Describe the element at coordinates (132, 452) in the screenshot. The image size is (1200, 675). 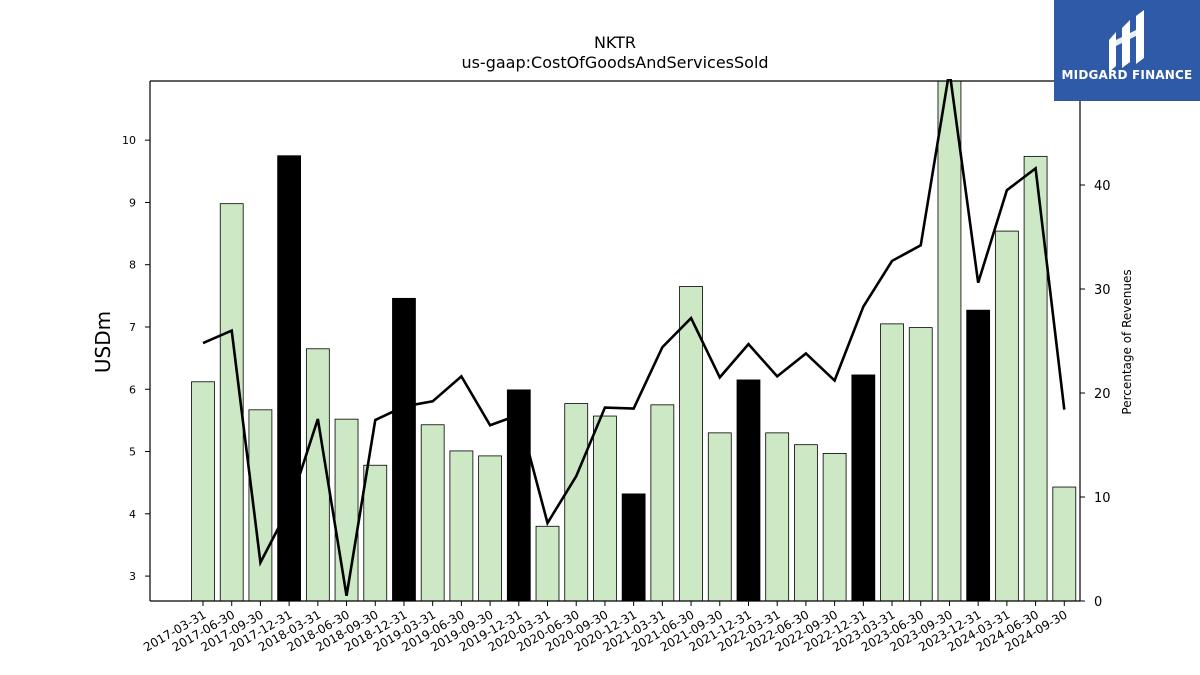
I see `y-tick-label: 5` at that location.